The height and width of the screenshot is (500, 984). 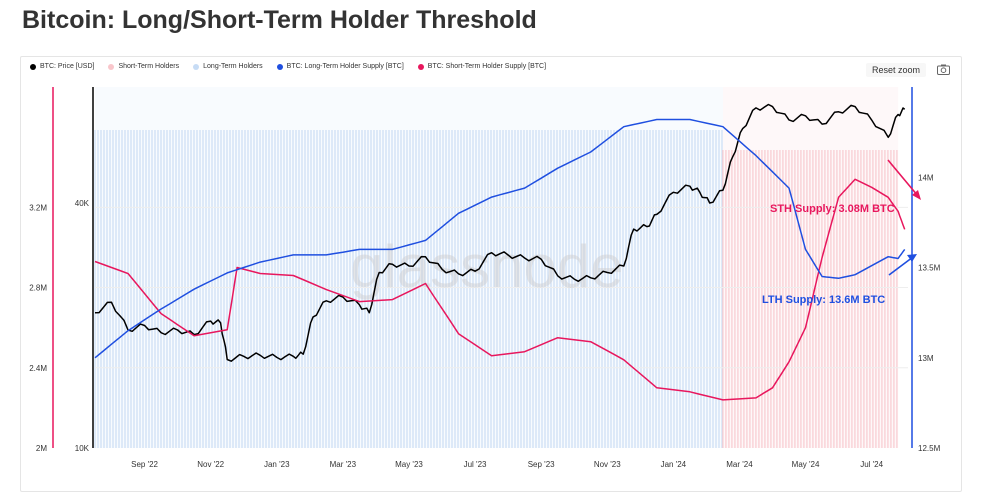 What do you see at coordinates (345, 66) in the screenshot?
I see `legend-label: BTC: Long-Term Holder Supply [BTC]` at bounding box center [345, 66].